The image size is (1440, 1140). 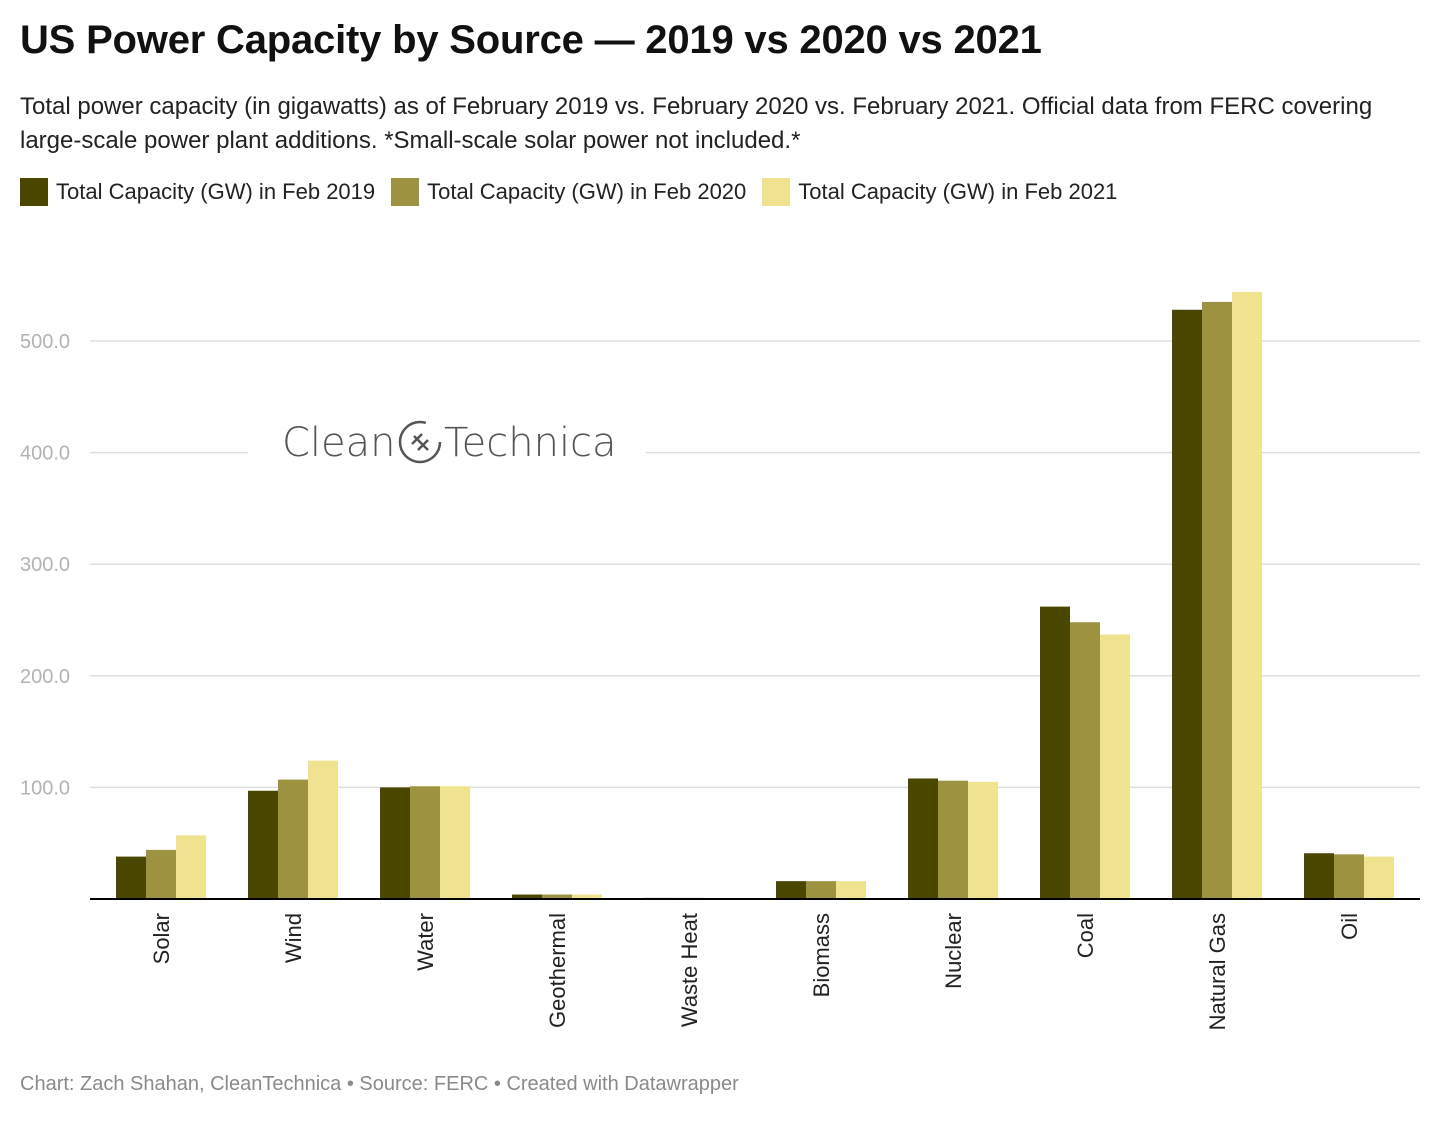 What do you see at coordinates (425, 942) in the screenshot?
I see `category-label: Water` at bounding box center [425, 942].